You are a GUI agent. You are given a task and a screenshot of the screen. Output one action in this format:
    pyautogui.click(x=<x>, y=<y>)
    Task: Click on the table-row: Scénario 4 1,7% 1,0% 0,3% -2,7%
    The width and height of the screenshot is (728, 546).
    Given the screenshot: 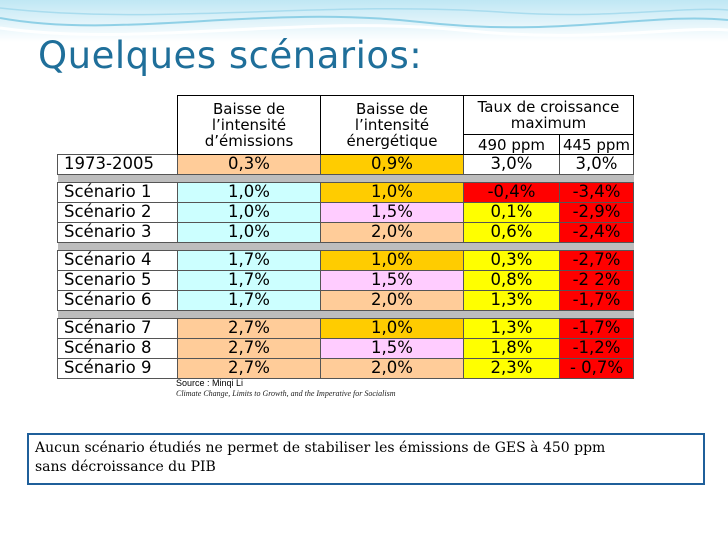 What is the action you would take?
    pyautogui.click(x=345, y=260)
    